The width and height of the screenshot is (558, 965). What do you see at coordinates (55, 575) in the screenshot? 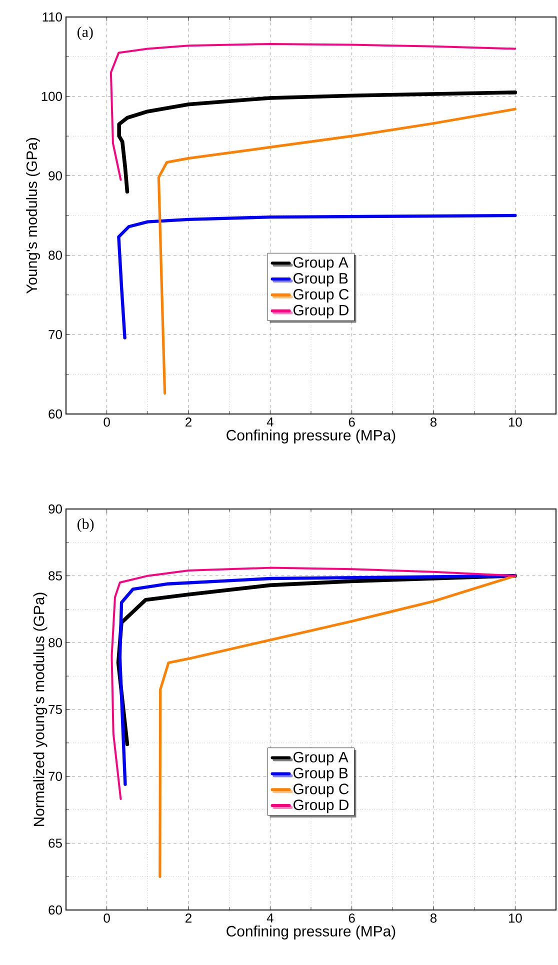
I see `y-tick-label: 85` at bounding box center [55, 575].